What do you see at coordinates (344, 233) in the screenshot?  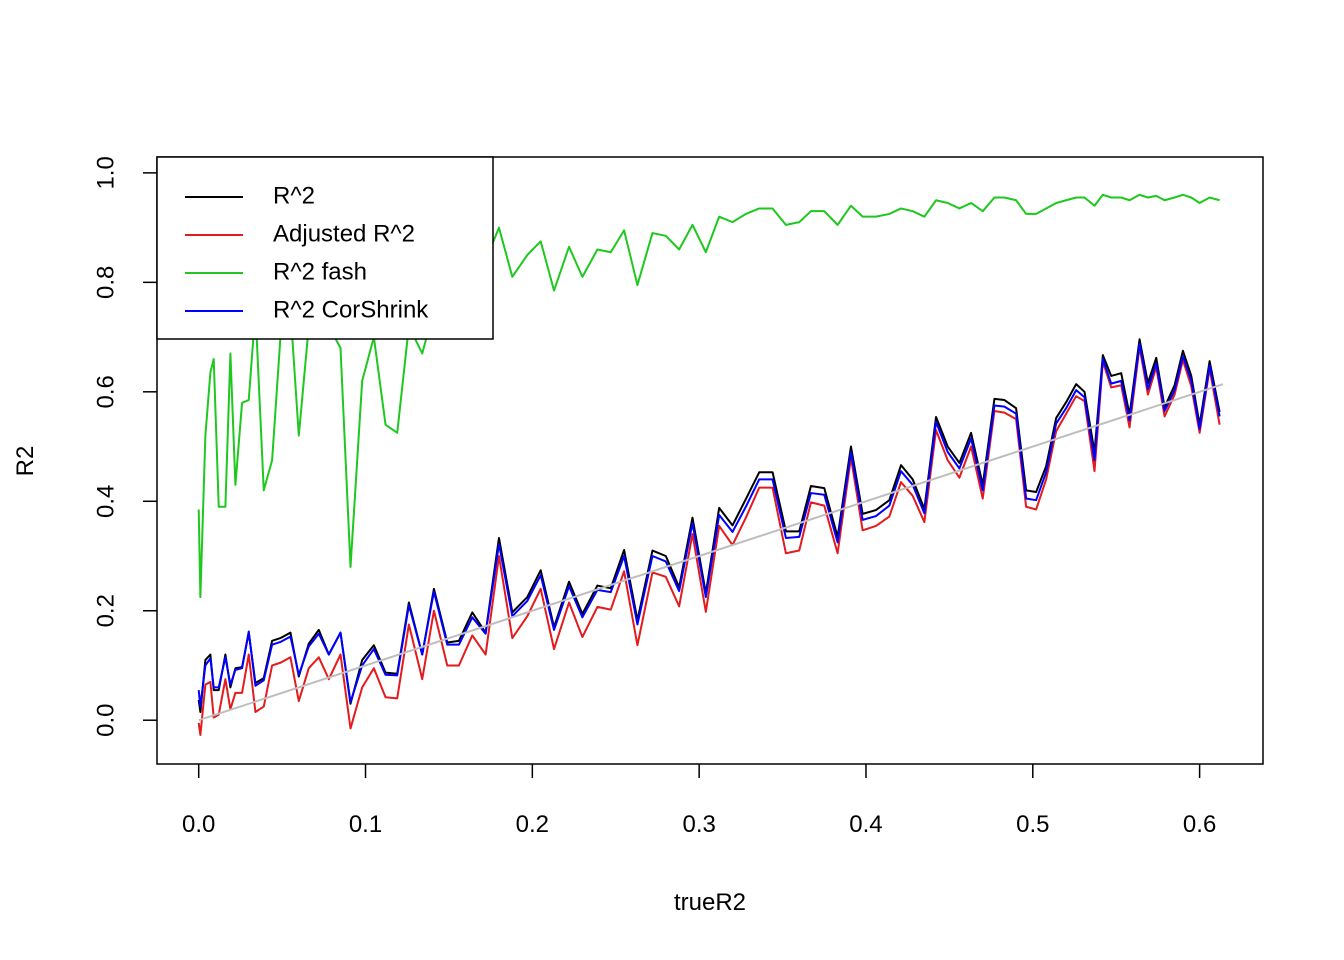 I see `legend-label: Adjusted R^2` at bounding box center [344, 233].